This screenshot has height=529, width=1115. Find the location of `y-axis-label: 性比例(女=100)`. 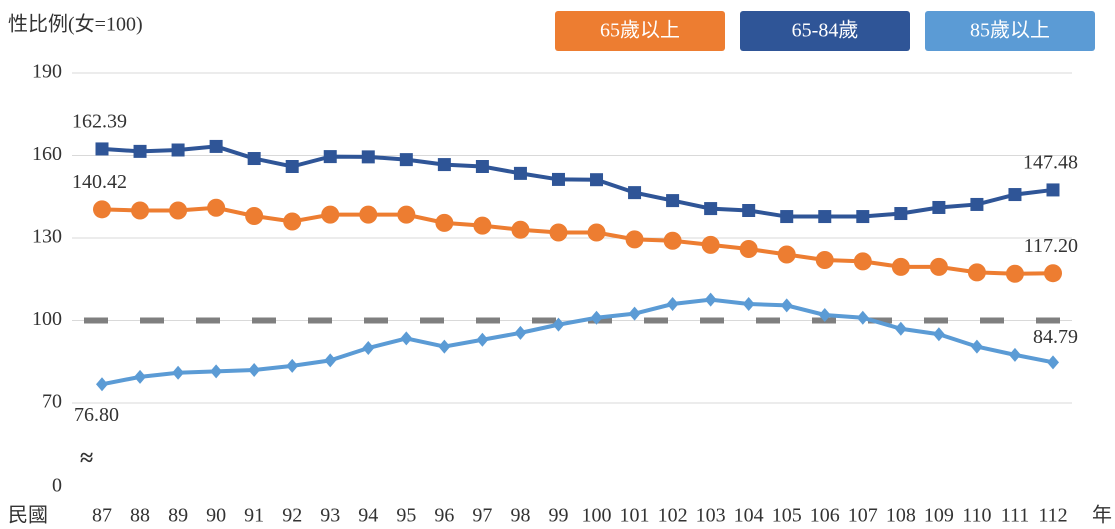

y-axis-label: 性比例(女=100) is located at coordinates (75, 24).